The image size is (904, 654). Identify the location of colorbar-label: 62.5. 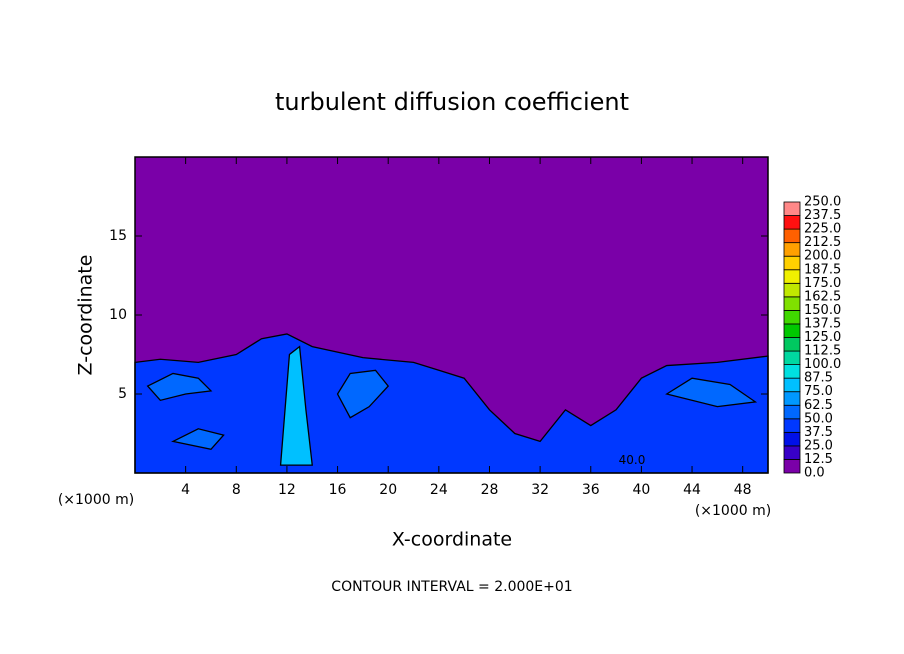
(818, 405).